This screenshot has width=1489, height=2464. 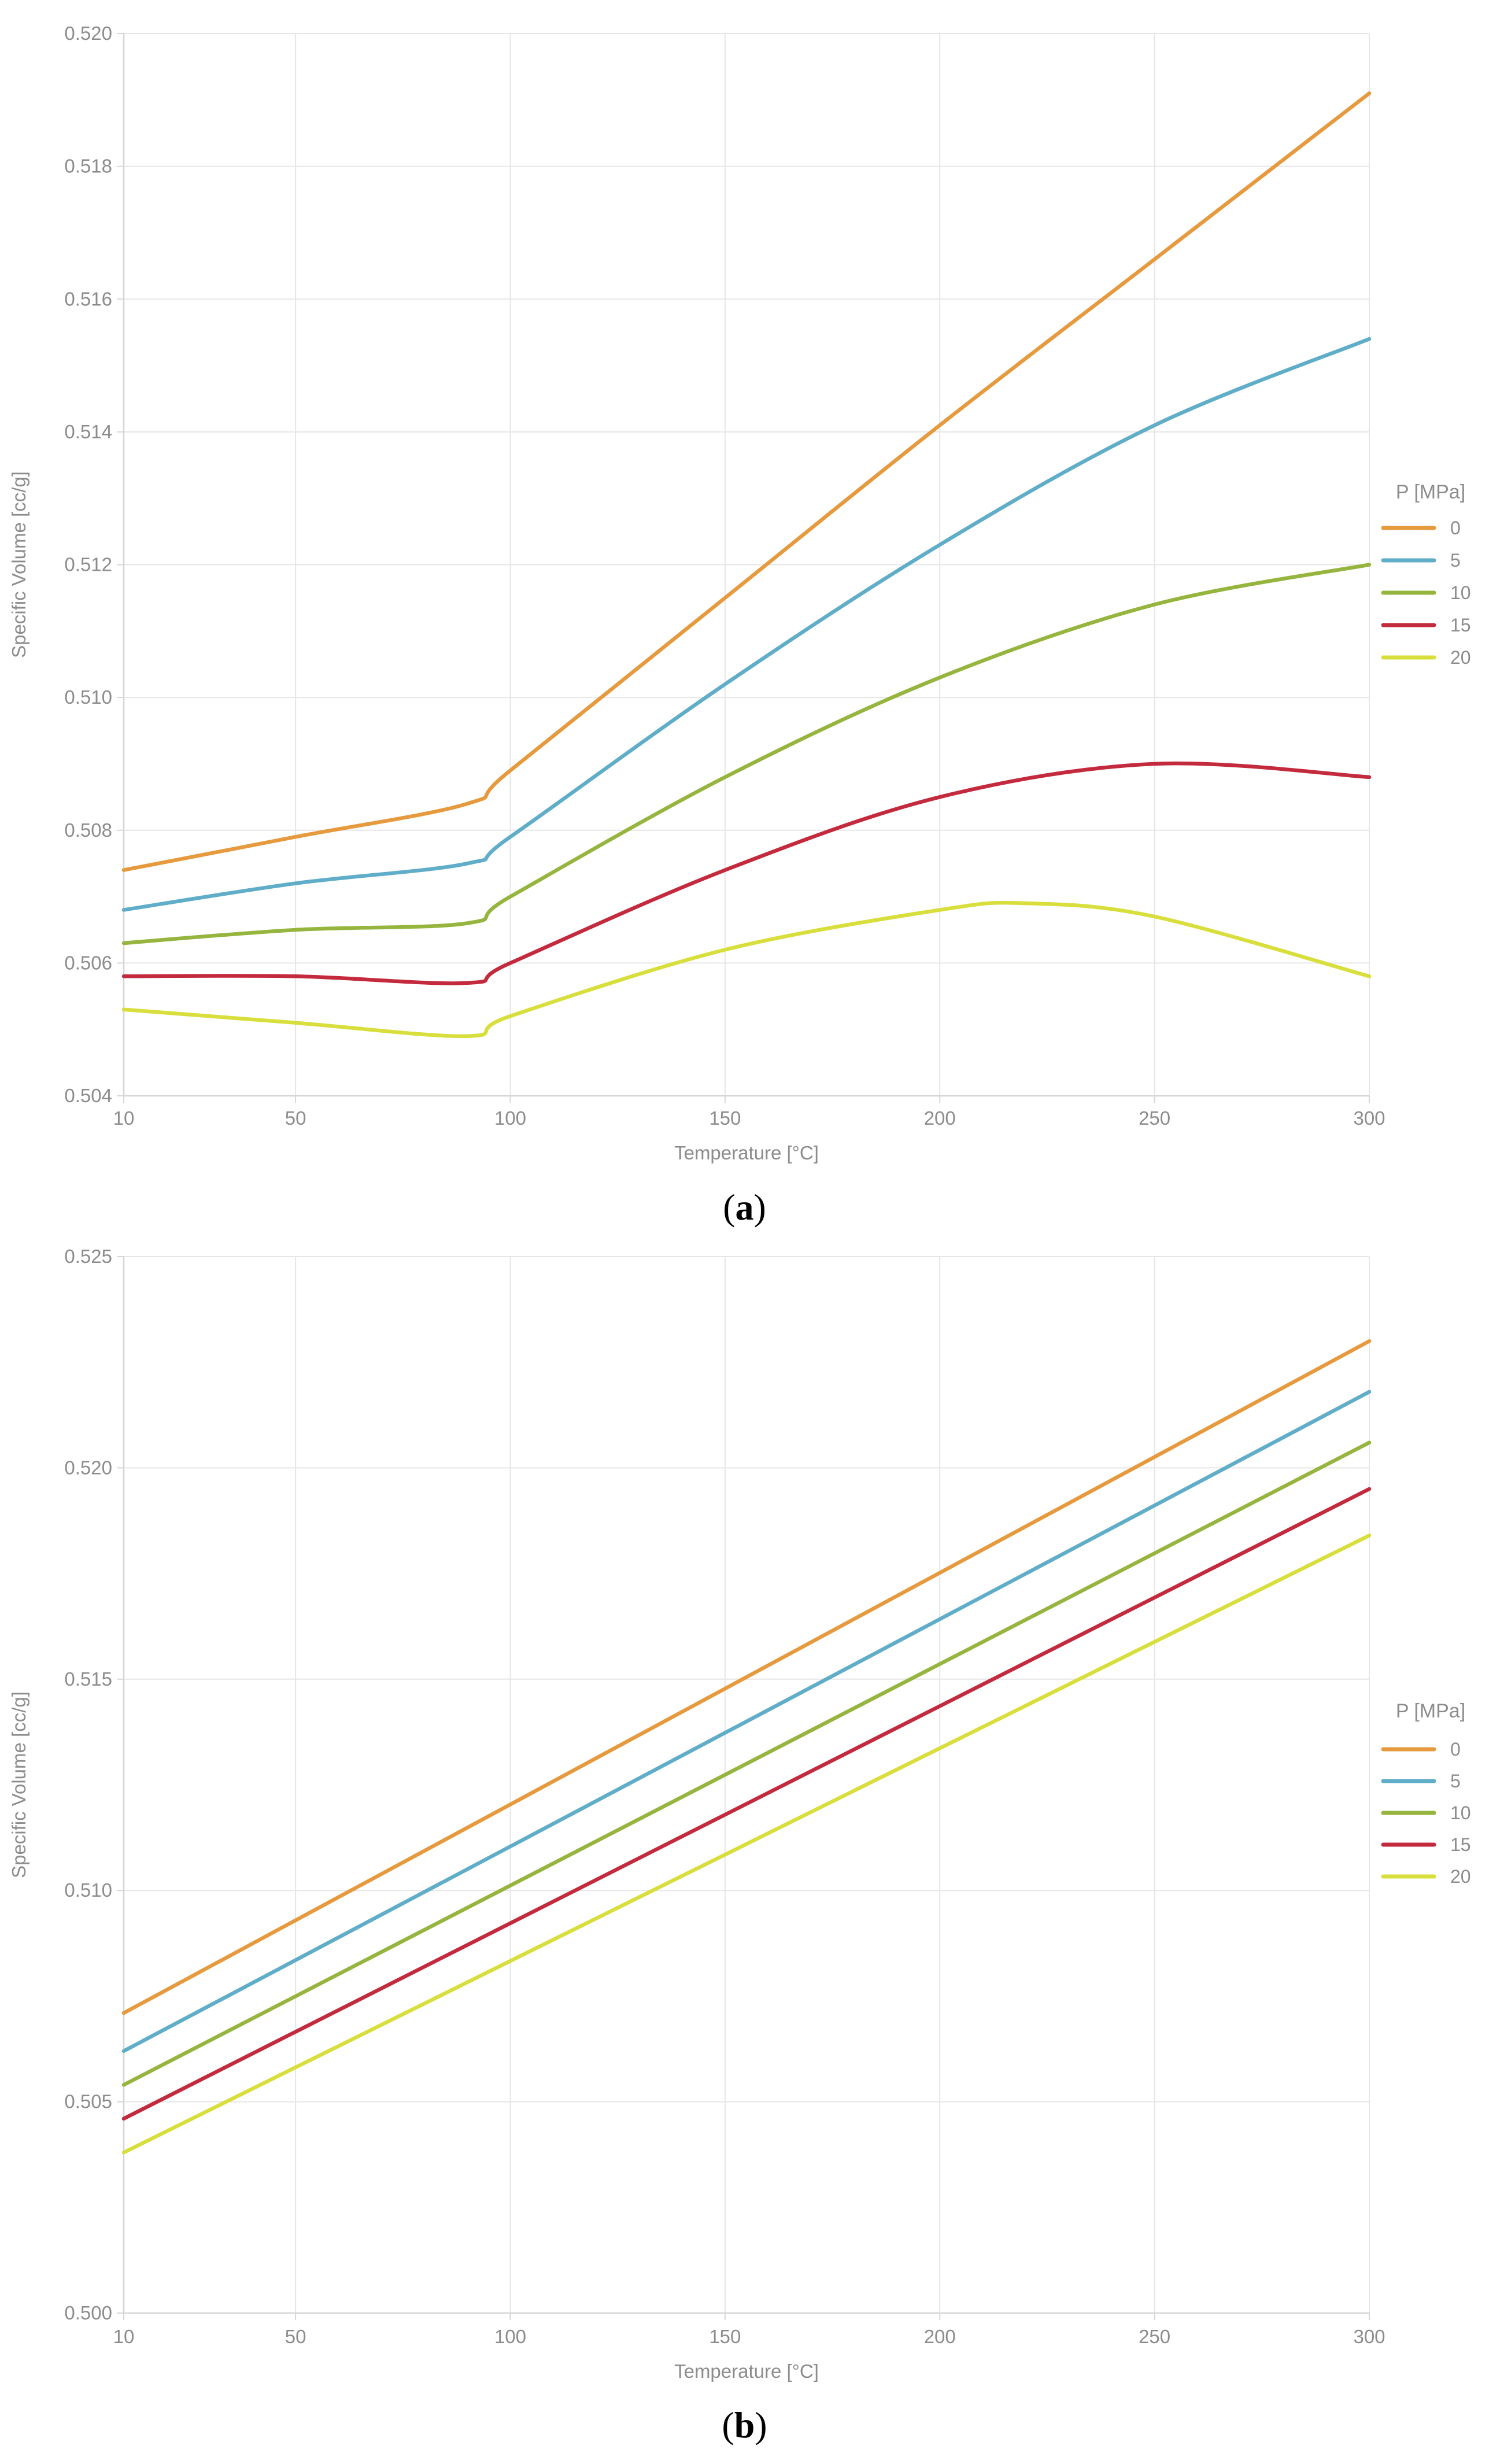 What do you see at coordinates (88, 830) in the screenshot?
I see `y-tick-label: 0.508` at bounding box center [88, 830].